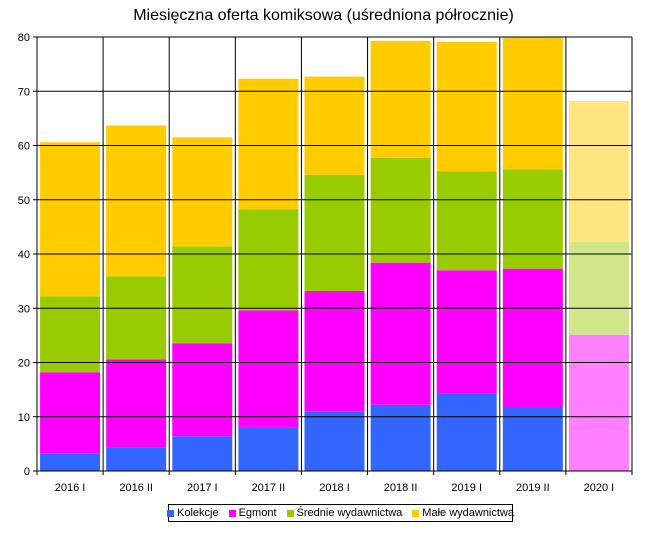 This screenshot has height=533, width=647. Describe the element at coordinates (24, 309) in the screenshot. I see `y-tick-label: 30` at that location.